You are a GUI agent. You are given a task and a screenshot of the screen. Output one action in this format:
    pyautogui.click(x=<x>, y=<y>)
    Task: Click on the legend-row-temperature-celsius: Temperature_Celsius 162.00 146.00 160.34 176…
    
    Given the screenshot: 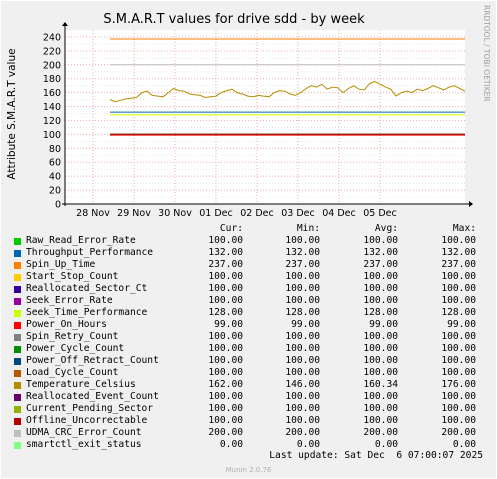 What is the action you would take?
    pyautogui.click(x=248, y=385)
    